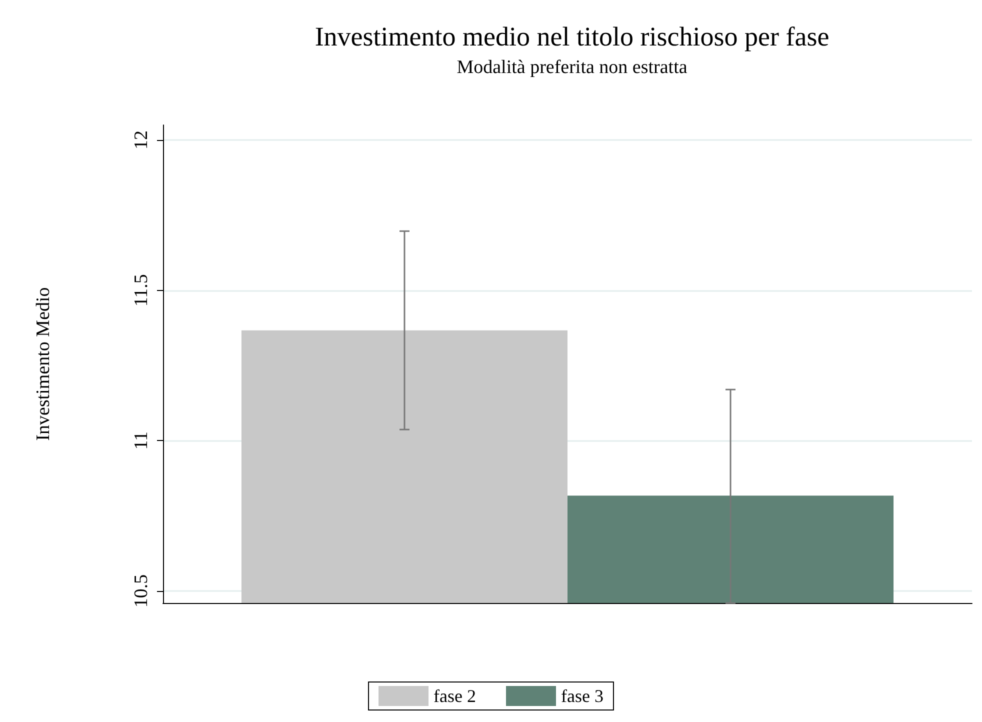  What do you see at coordinates (141, 140) in the screenshot?
I see `y-tick-label: 12` at bounding box center [141, 140].